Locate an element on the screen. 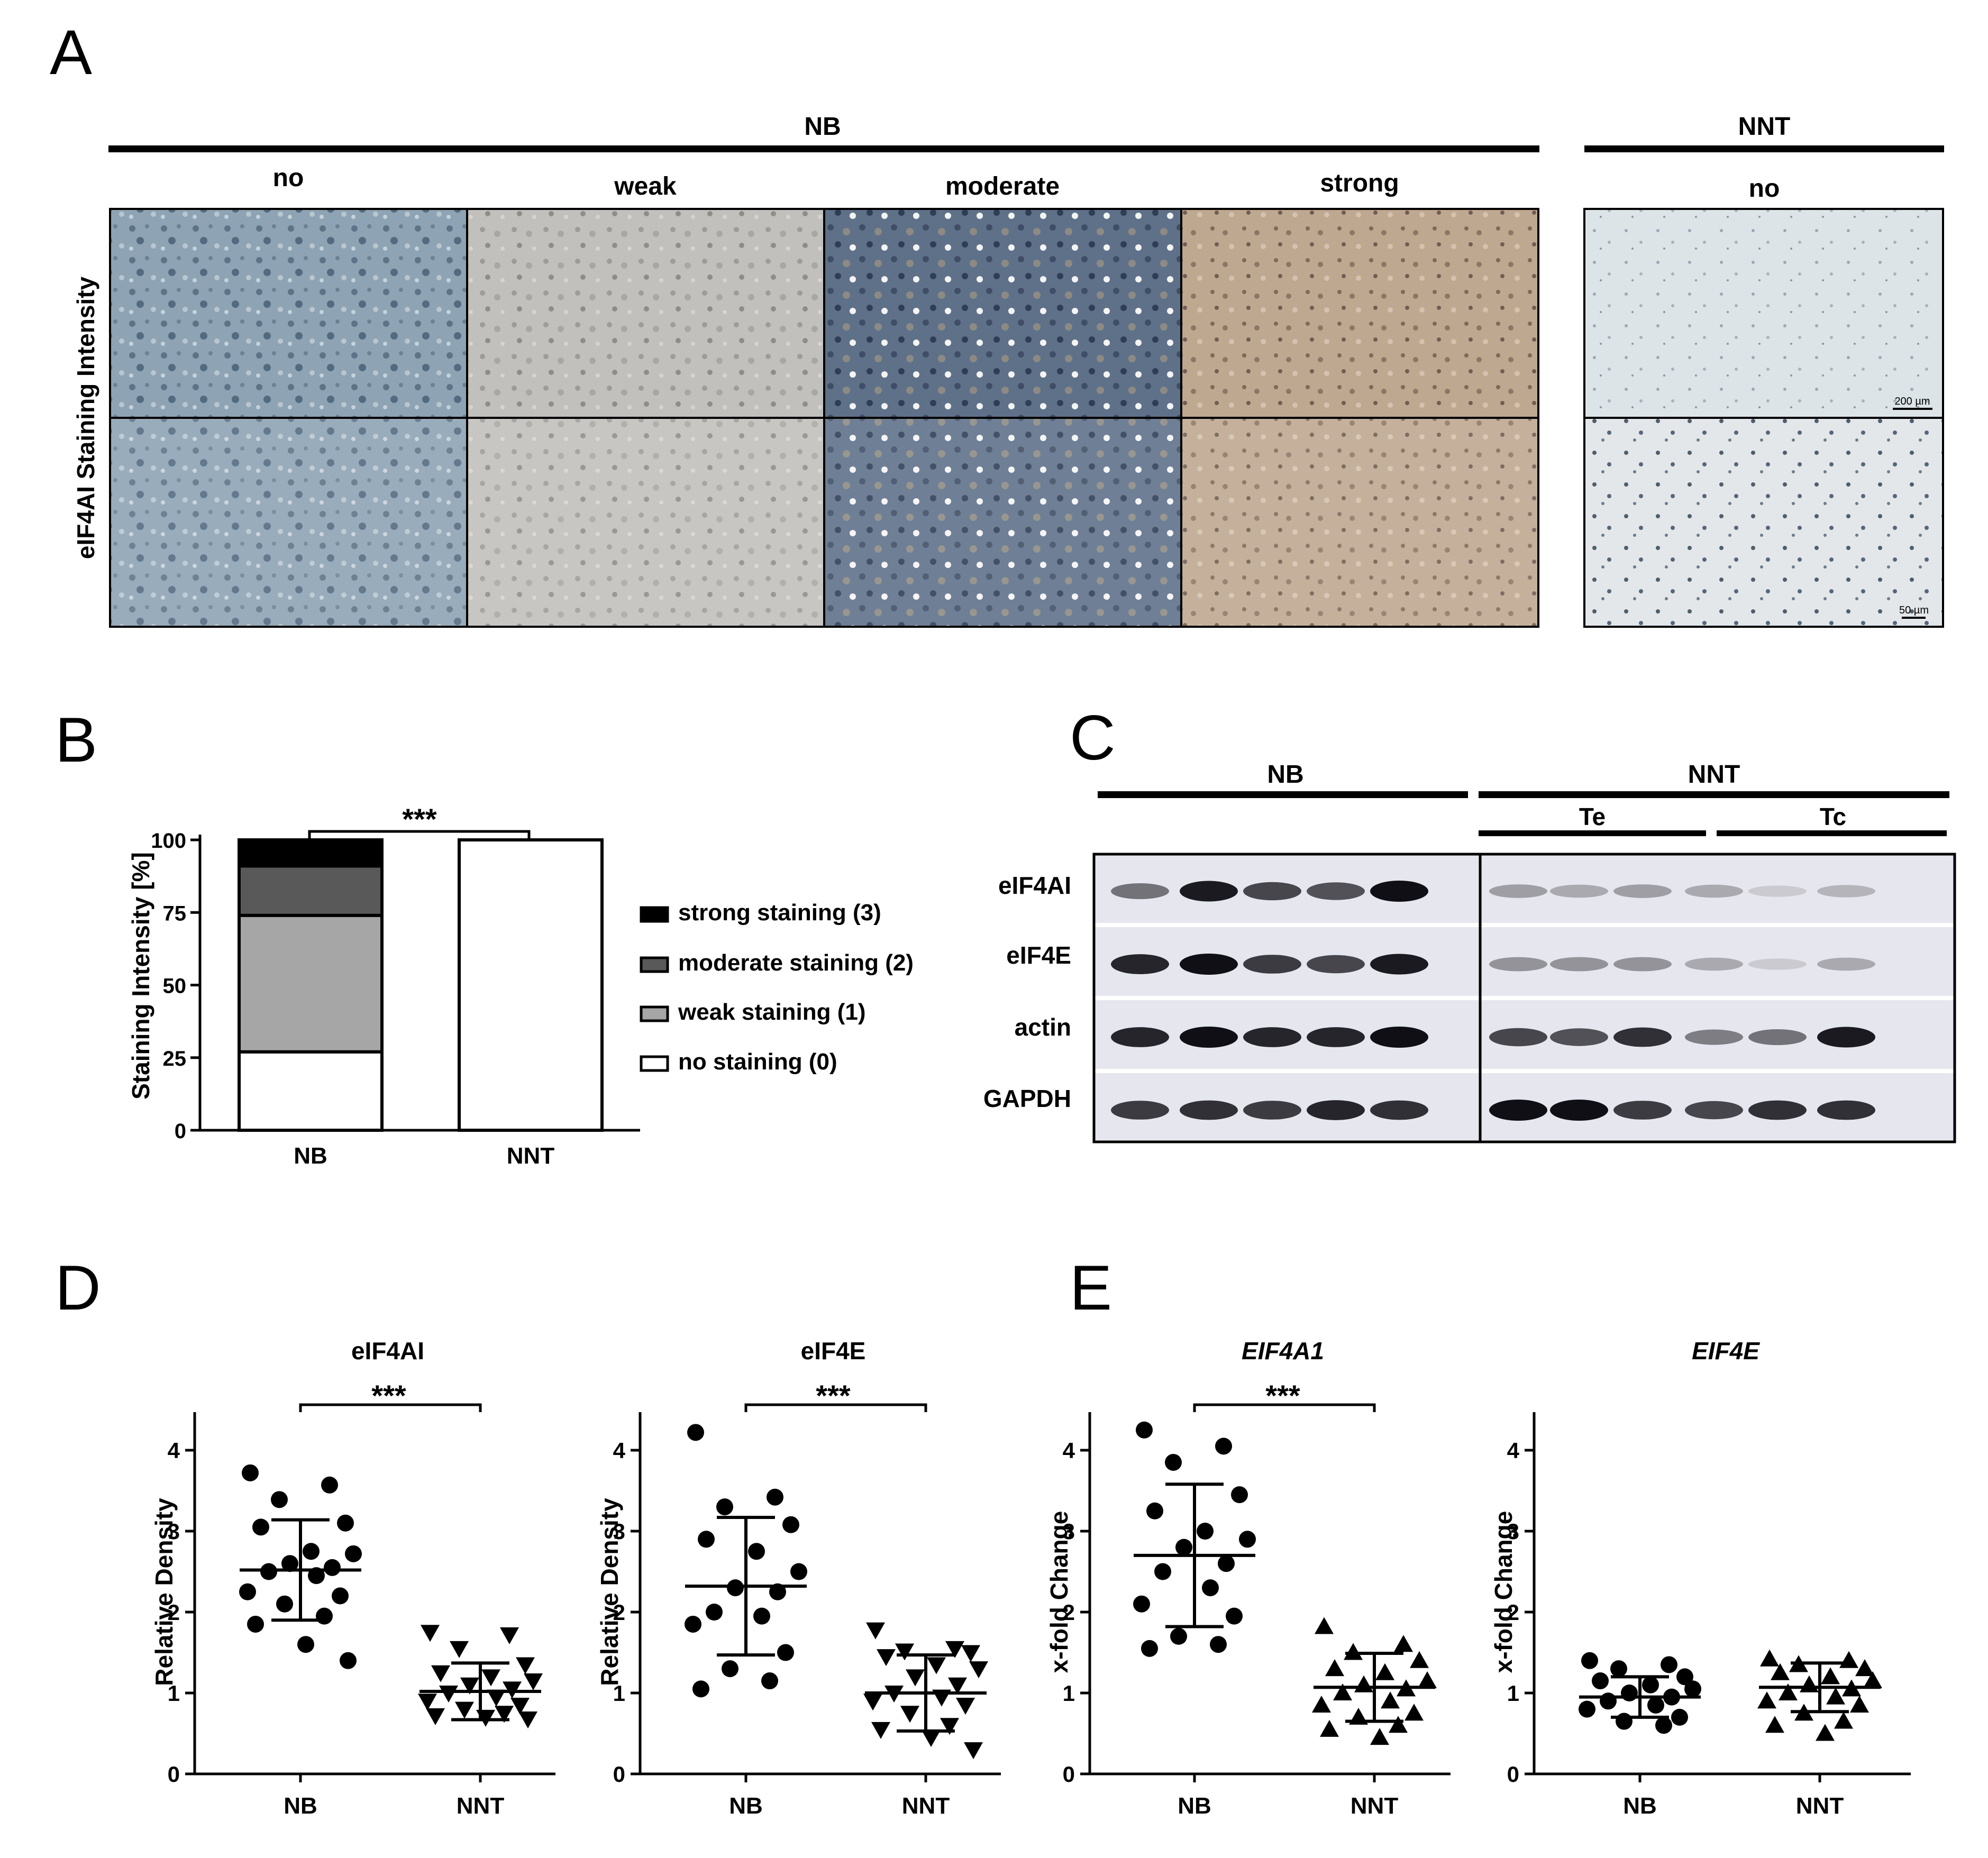 Image resolution: width=1988 pixels, height=1858 pixels. b-y-tick-label: 75 is located at coordinates (175, 913).